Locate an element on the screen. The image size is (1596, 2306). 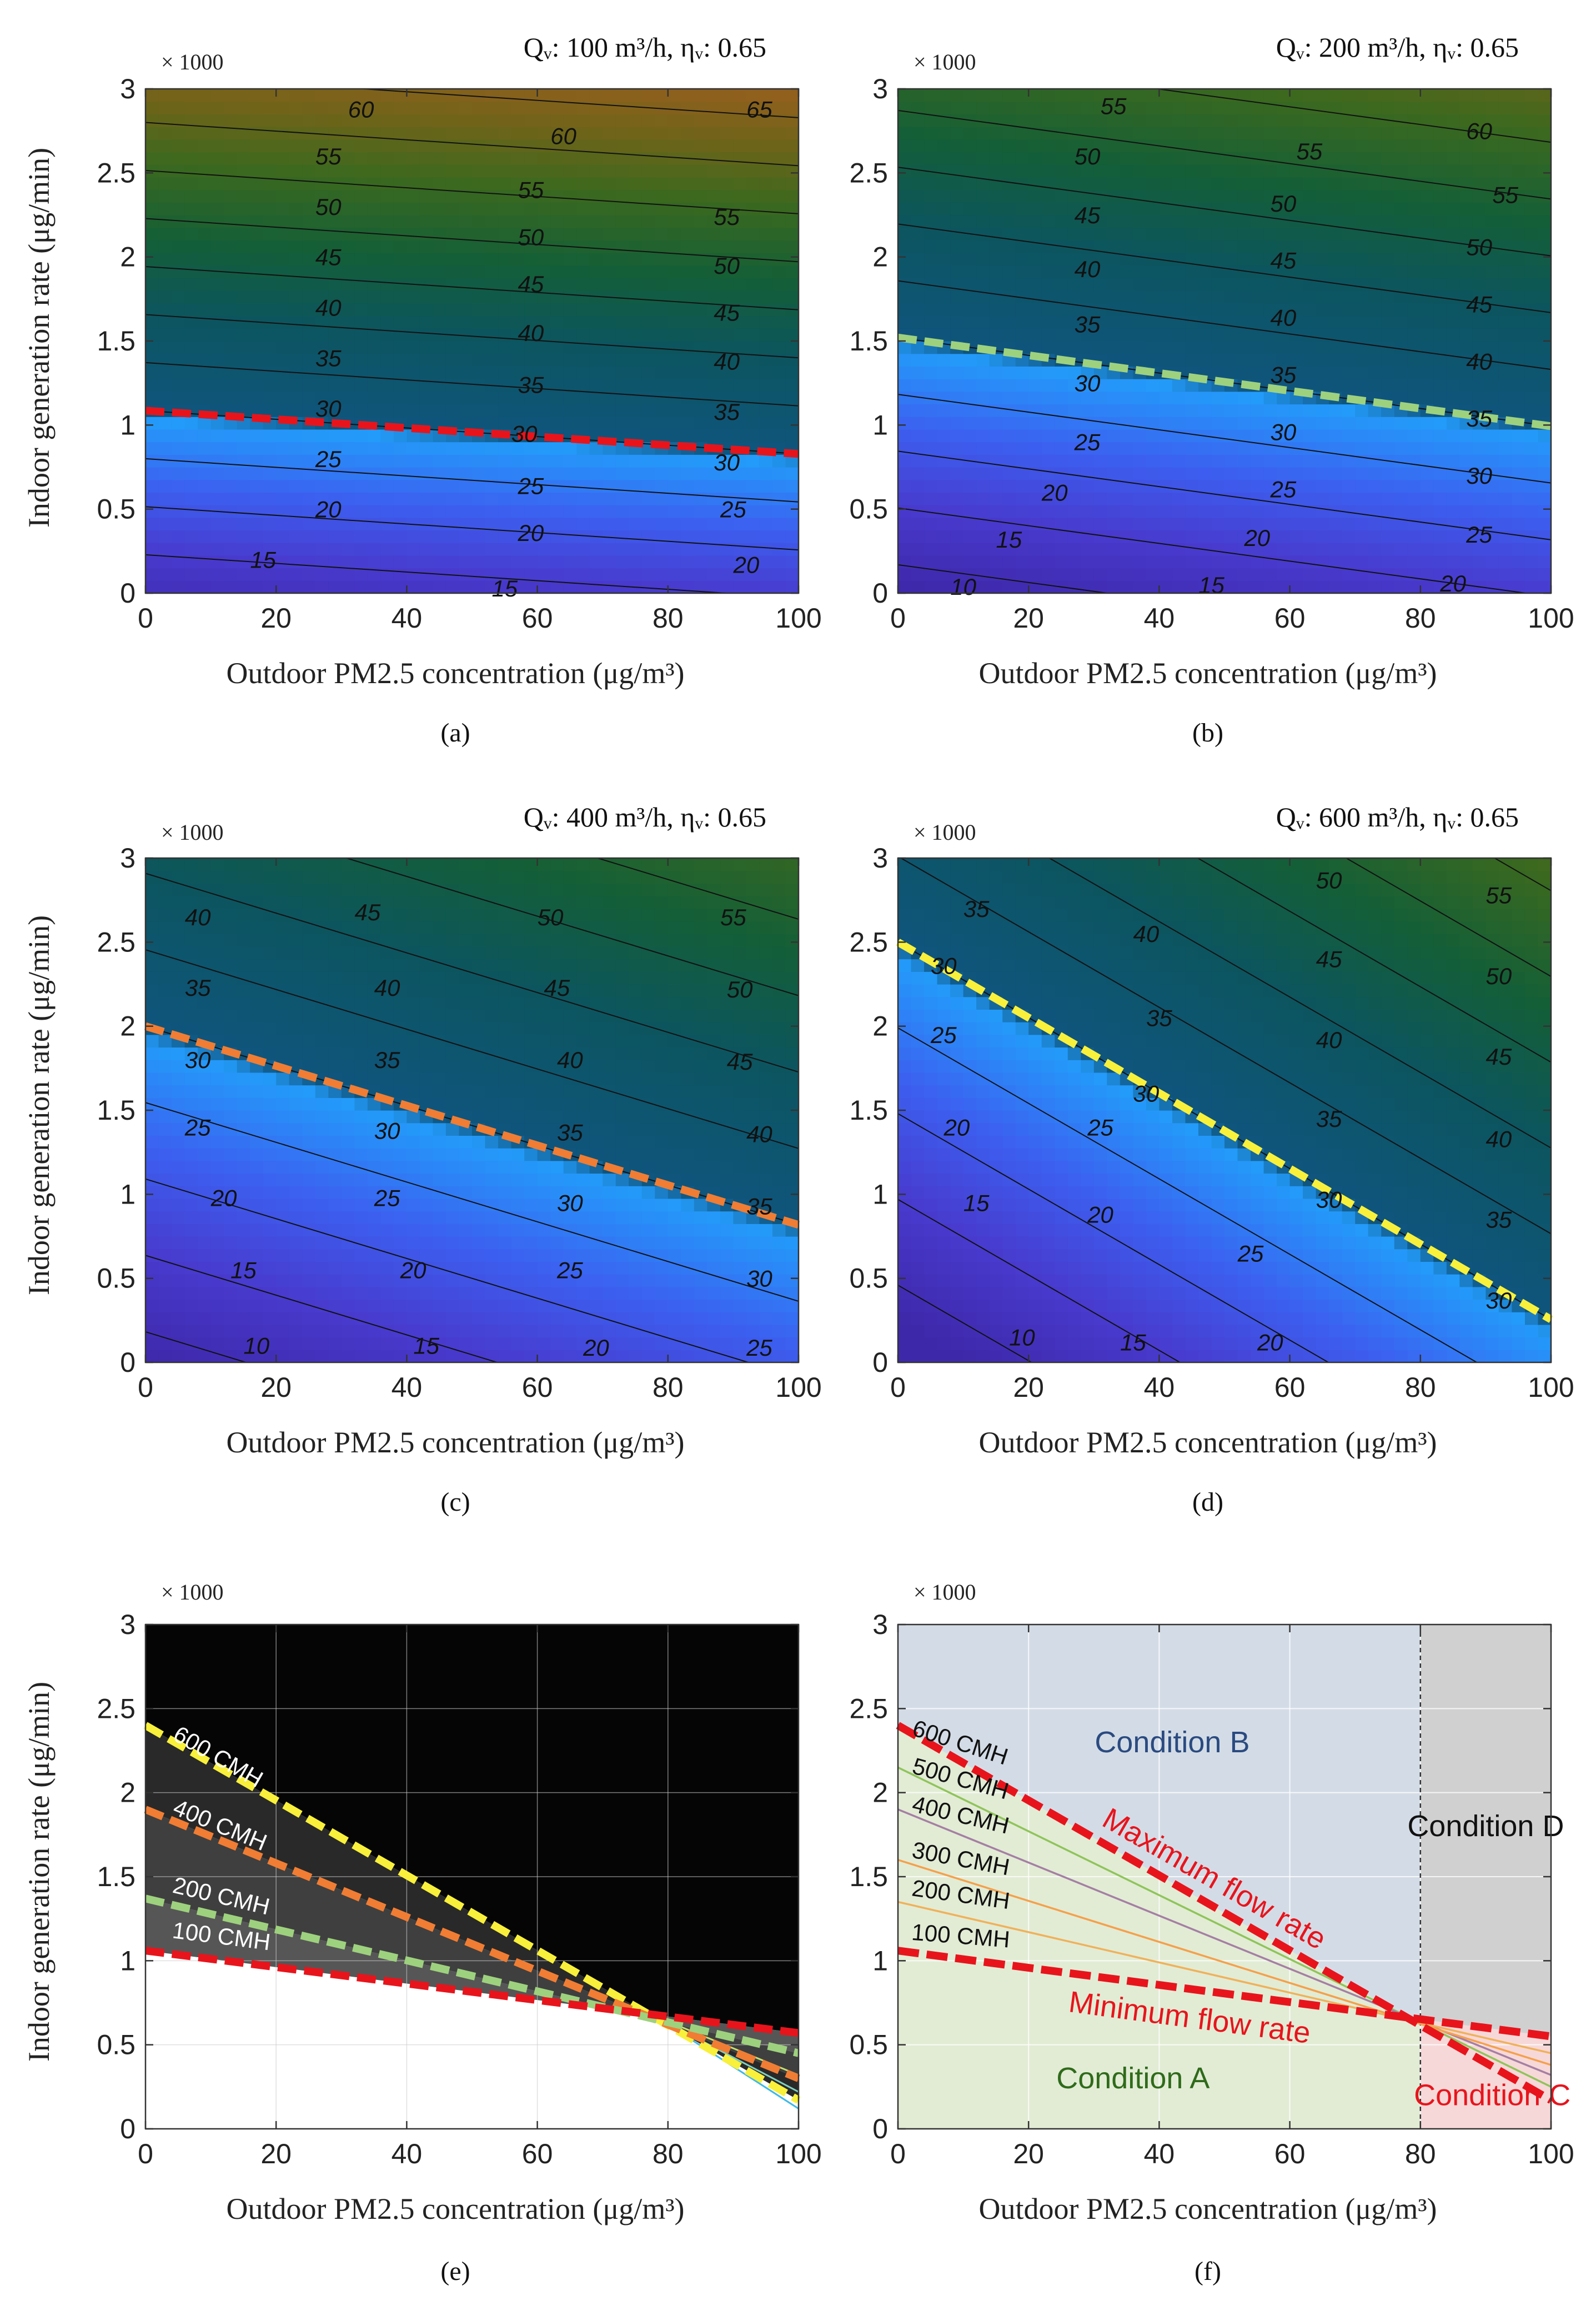
contour-label: 55 is located at coordinates (328, 156).